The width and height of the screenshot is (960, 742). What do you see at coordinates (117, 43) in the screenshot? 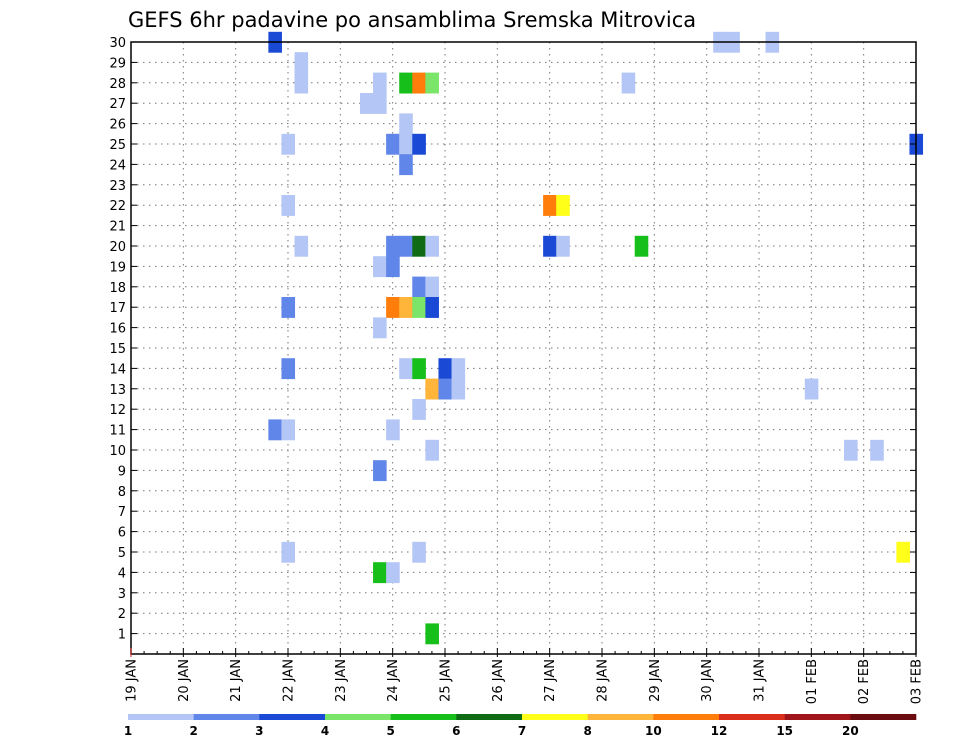
I see `y-tick-label: 30` at bounding box center [117, 43].